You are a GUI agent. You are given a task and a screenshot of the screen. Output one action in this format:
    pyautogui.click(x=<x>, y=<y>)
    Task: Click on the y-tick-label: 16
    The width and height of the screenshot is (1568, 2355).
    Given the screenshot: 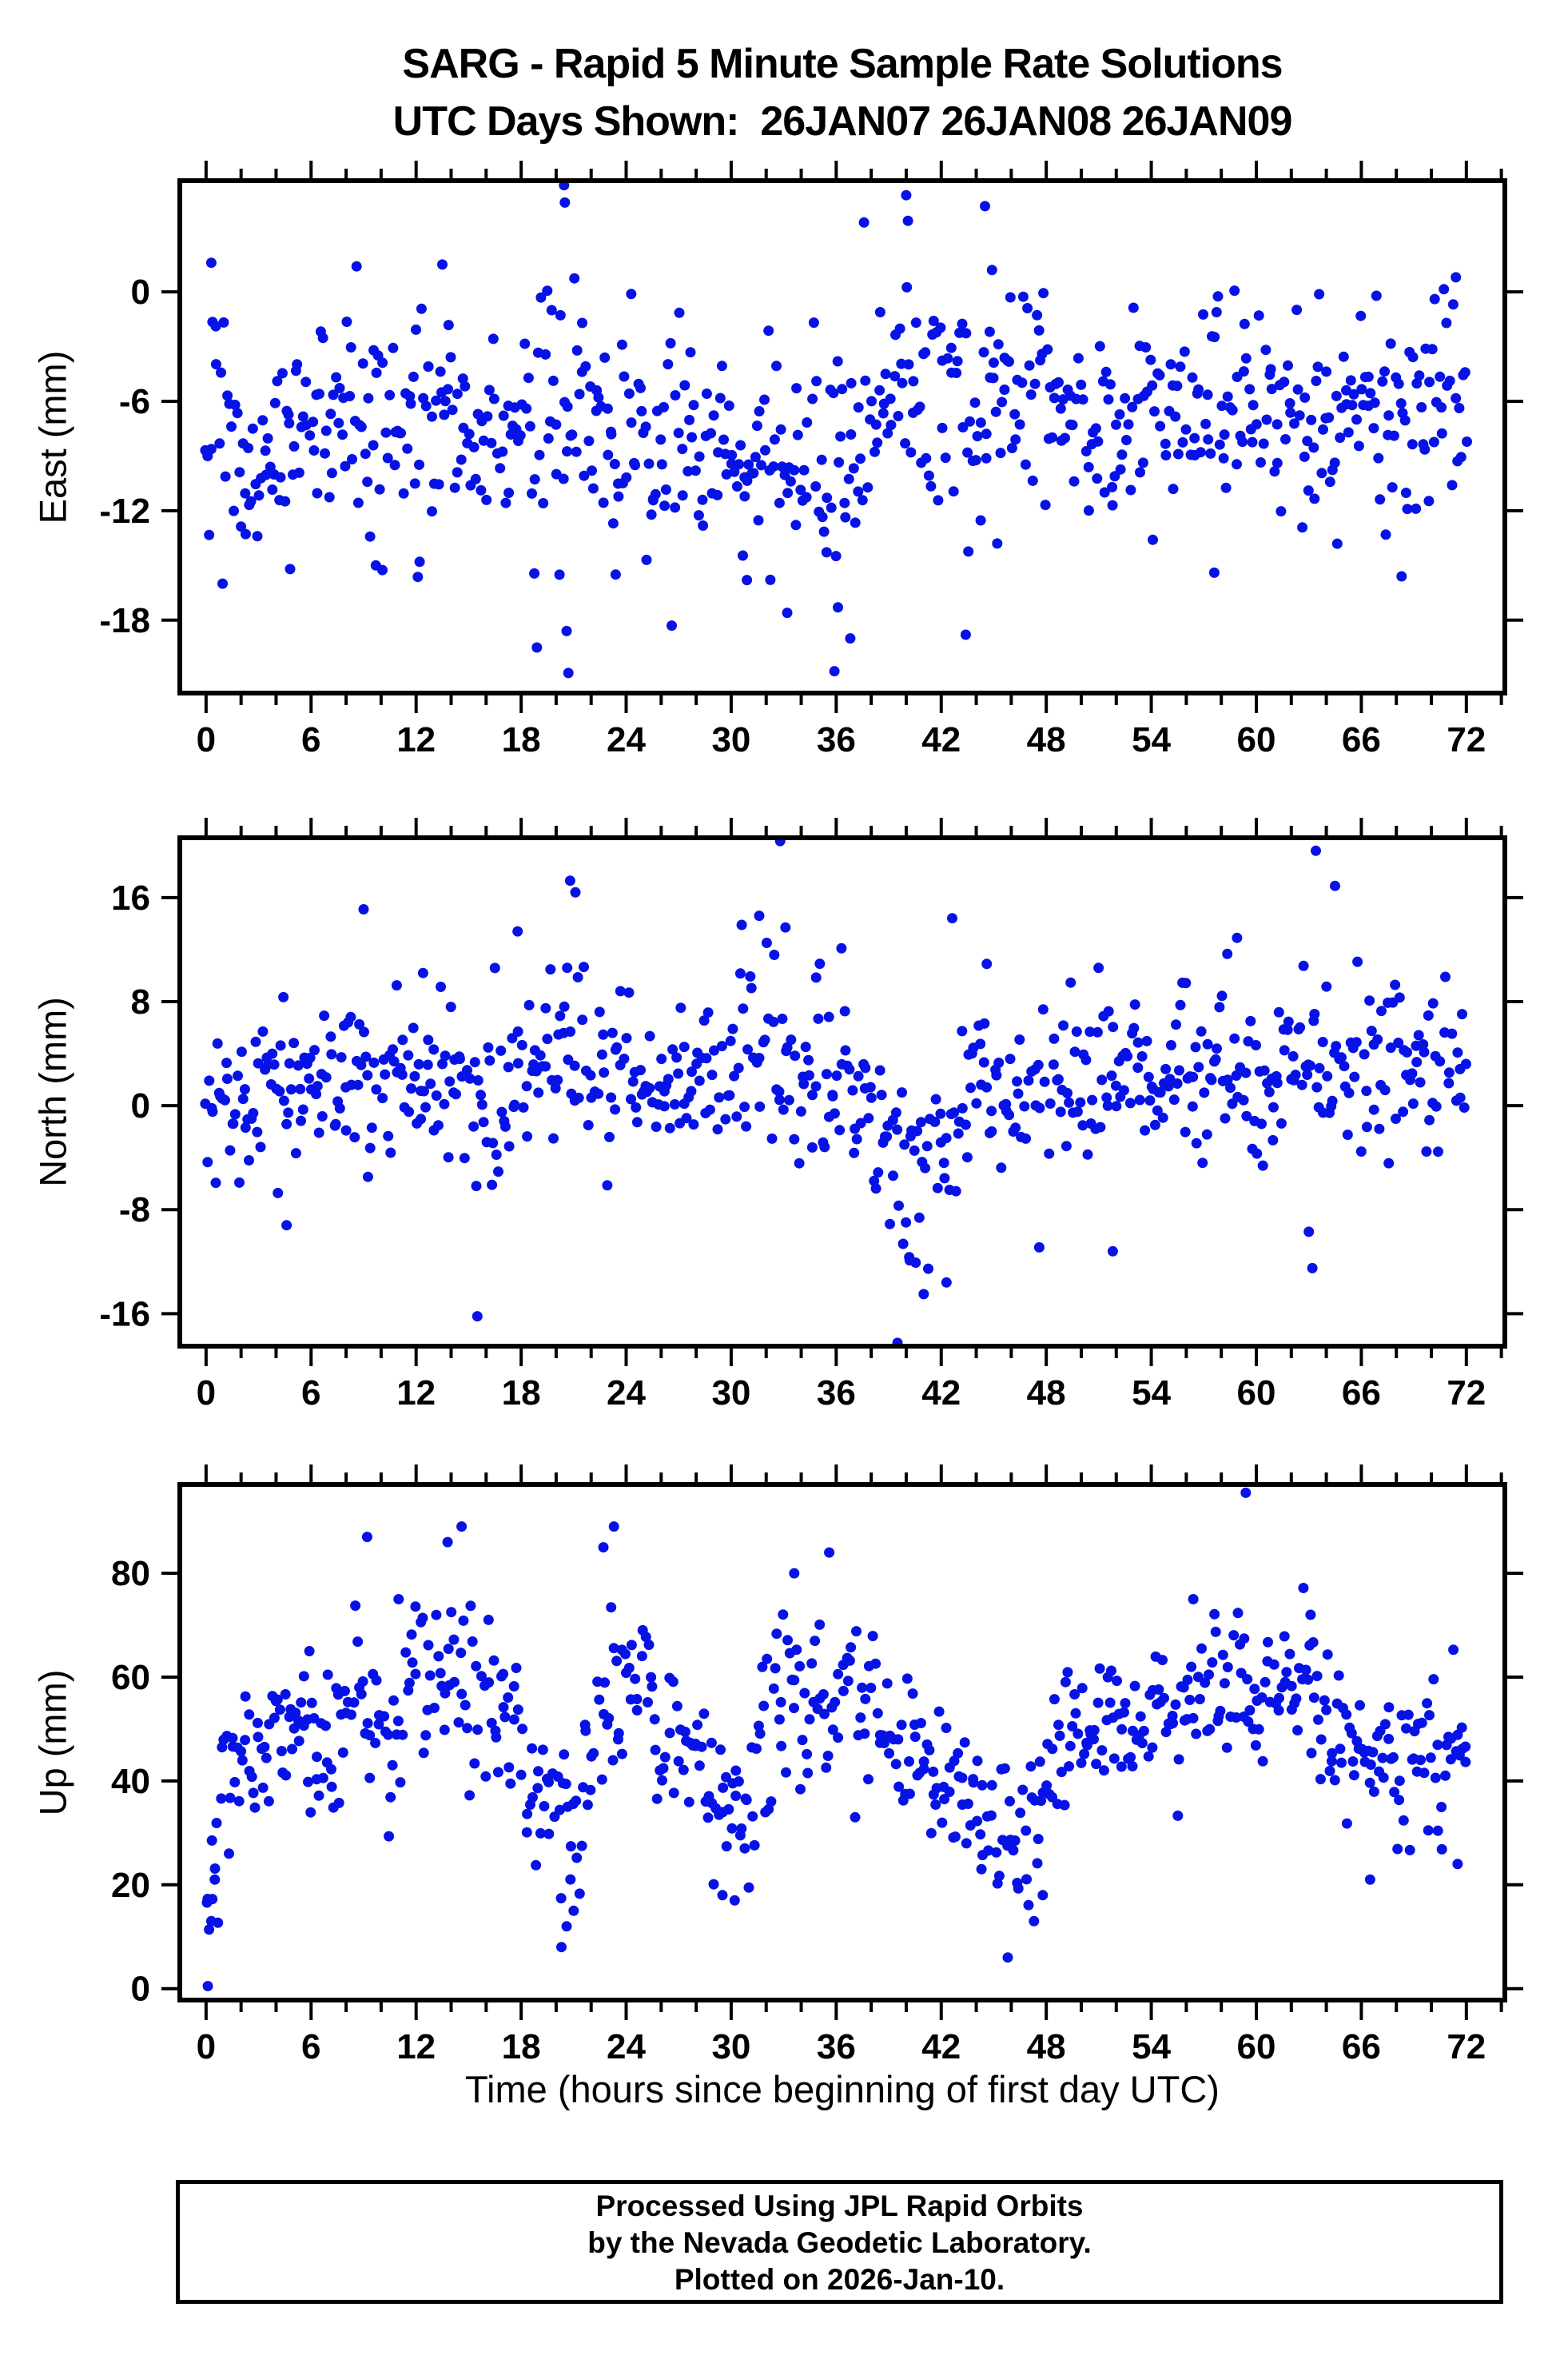 What is the action you would take?
    pyautogui.click(x=130, y=898)
    